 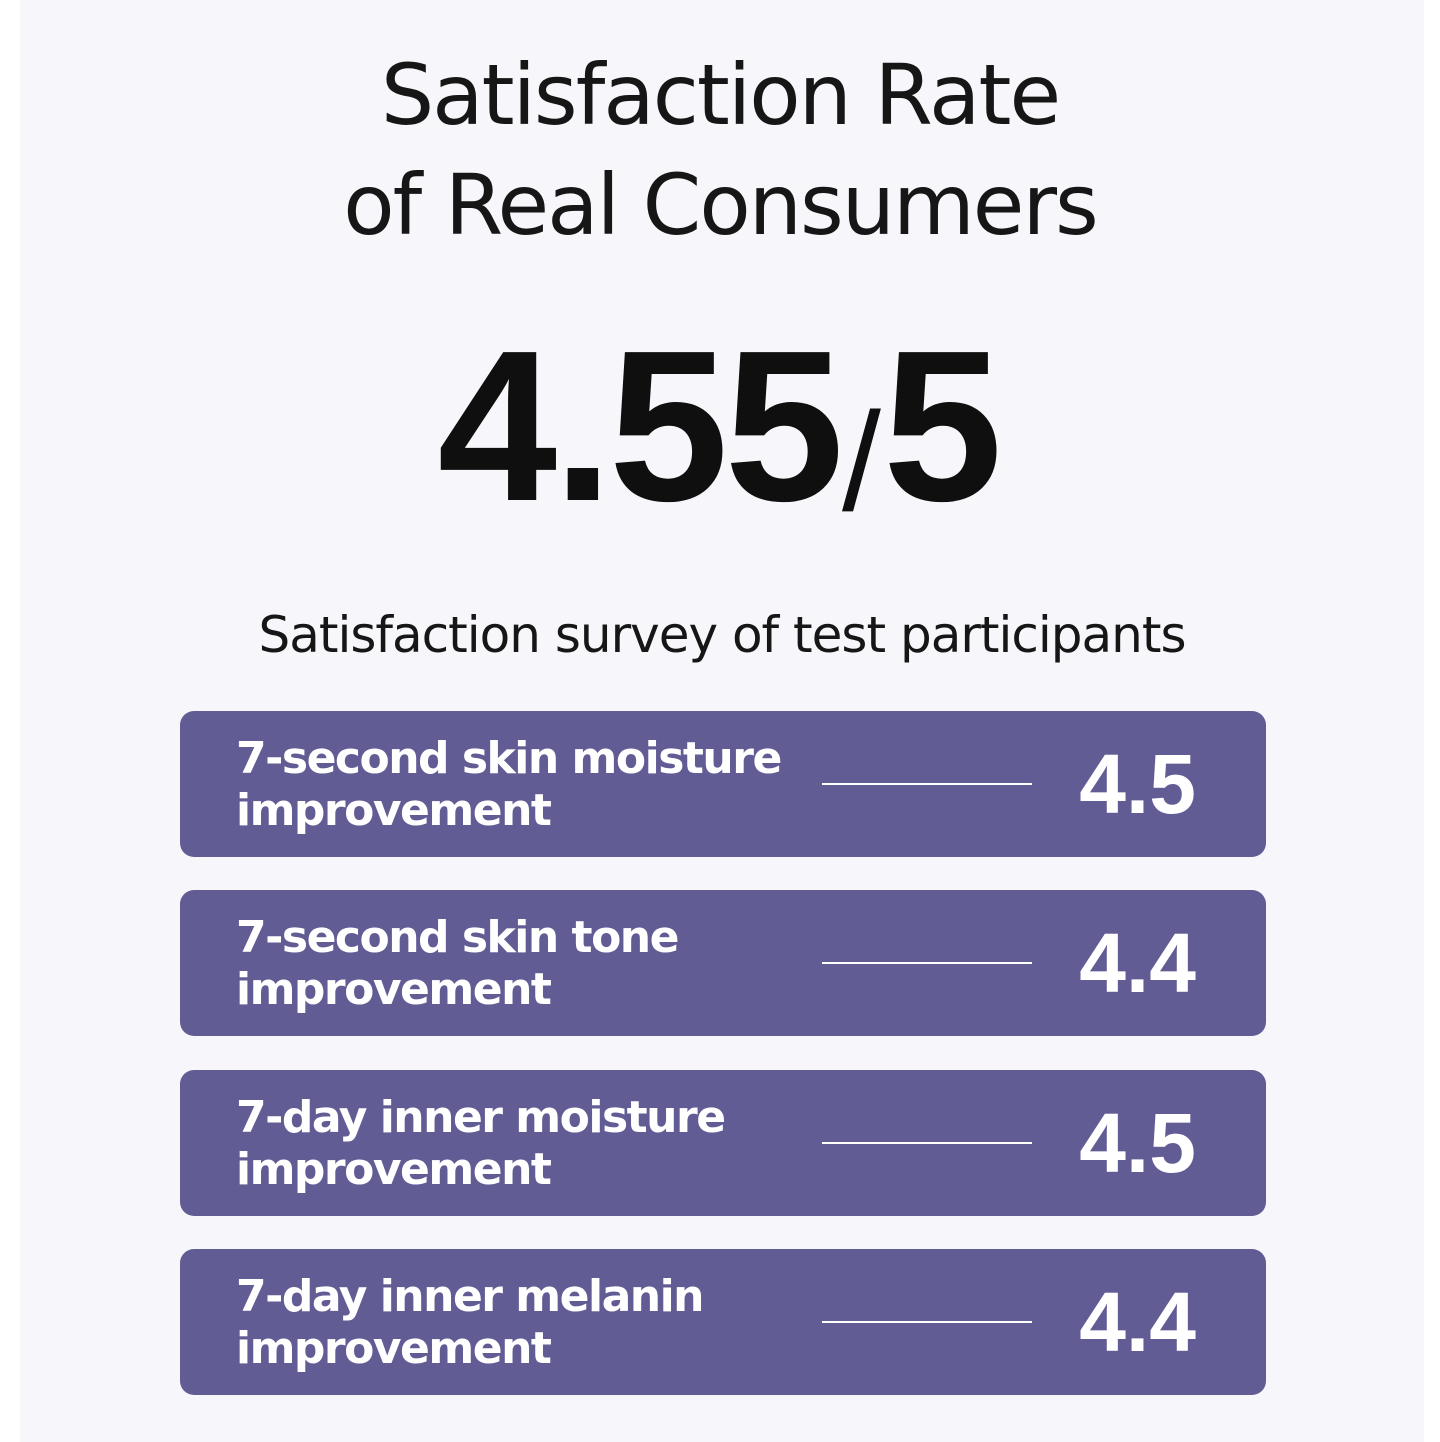 I want to click on survey-item-card: 7-day inner moisture improvement 4.5, so click(x=723, y=1143).